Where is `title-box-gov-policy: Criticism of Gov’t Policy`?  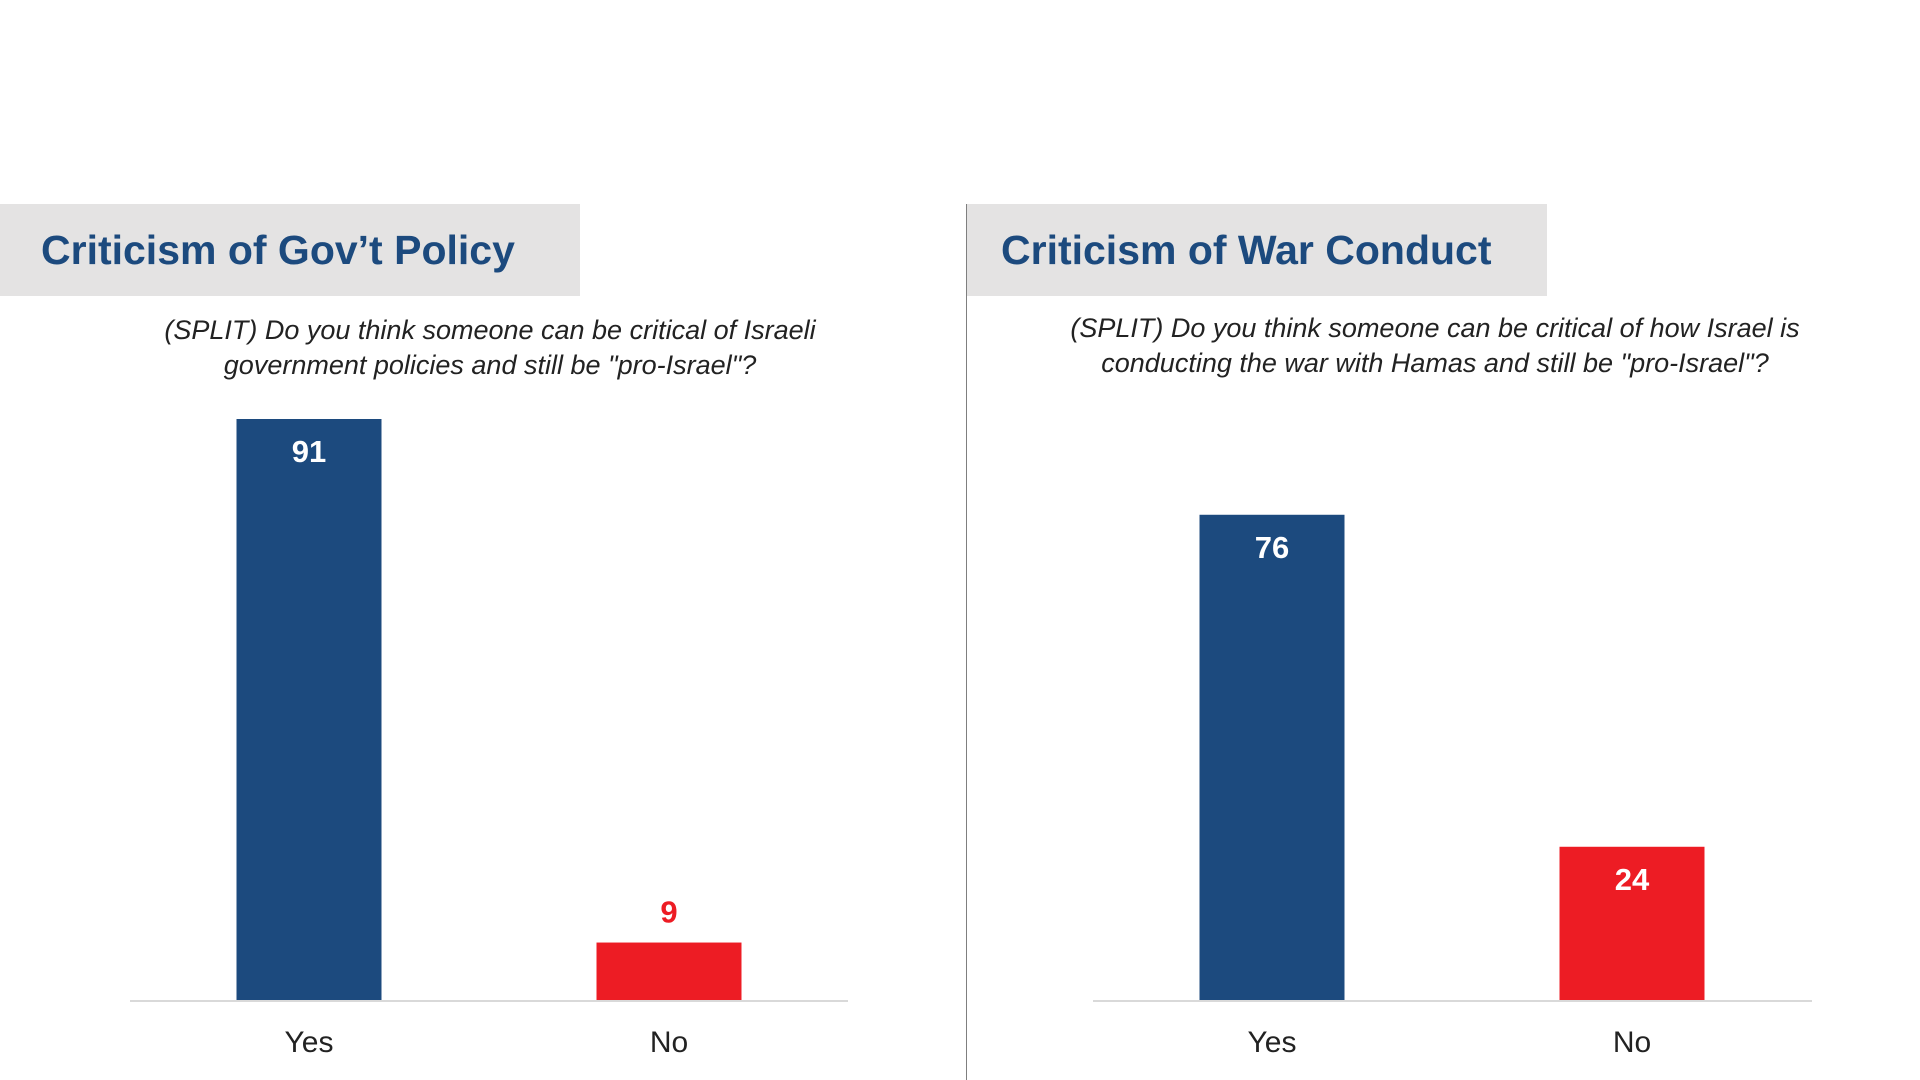 title-box-gov-policy: Criticism of Gov’t Policy is located at coordinates (290, 250).